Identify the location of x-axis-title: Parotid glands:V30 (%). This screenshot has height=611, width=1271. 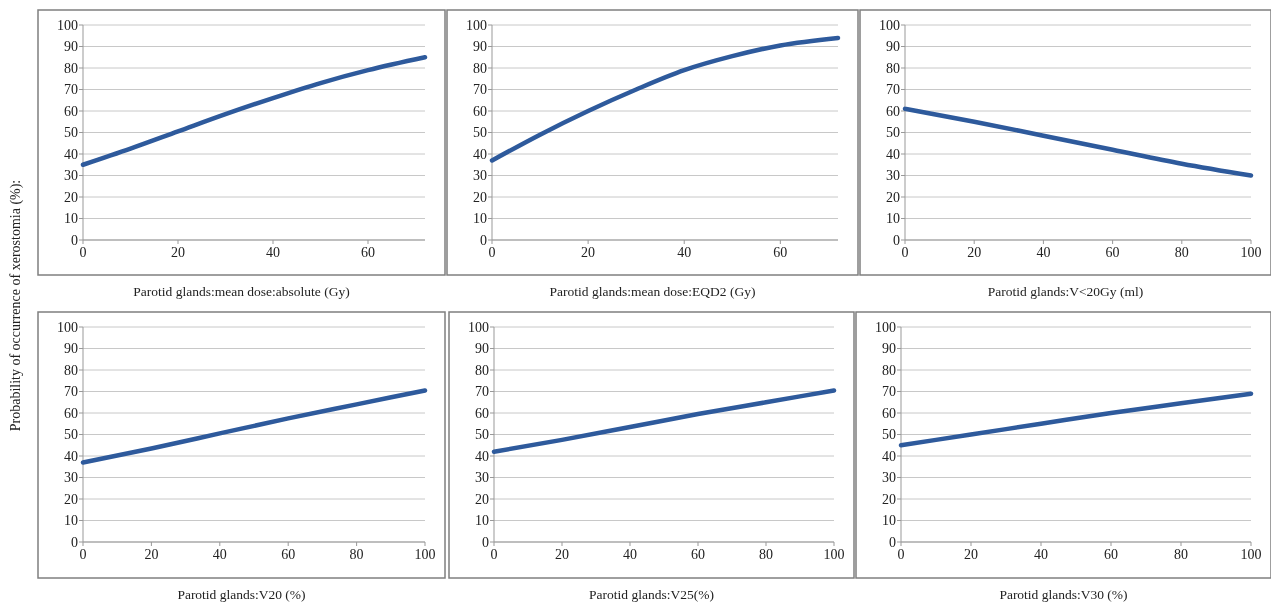
(1063, 594).